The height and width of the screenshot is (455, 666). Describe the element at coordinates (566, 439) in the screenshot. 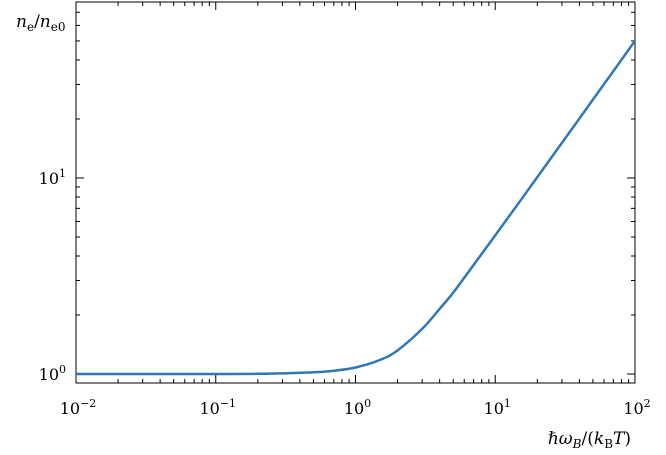

I see `x-label-omega: ω` at that location.